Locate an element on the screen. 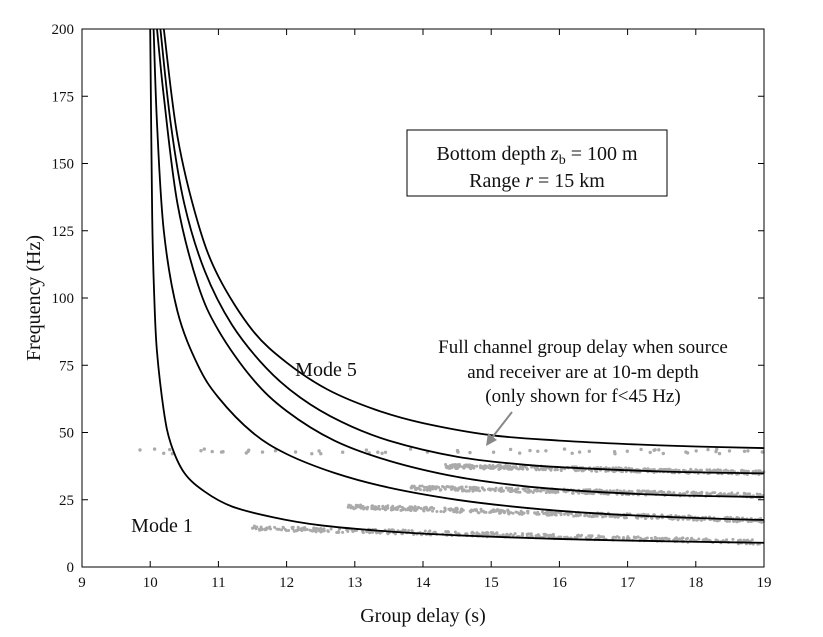  x-axis-label: Group delay (s) is located at coordinates (423, 616).